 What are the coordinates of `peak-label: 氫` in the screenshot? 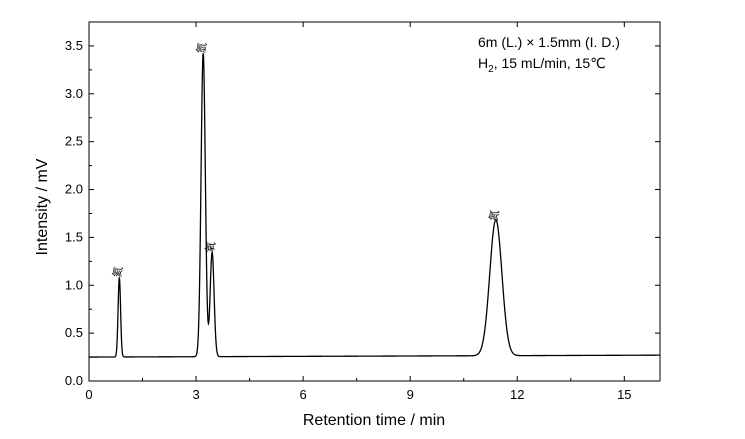 It's located at (201, 47).